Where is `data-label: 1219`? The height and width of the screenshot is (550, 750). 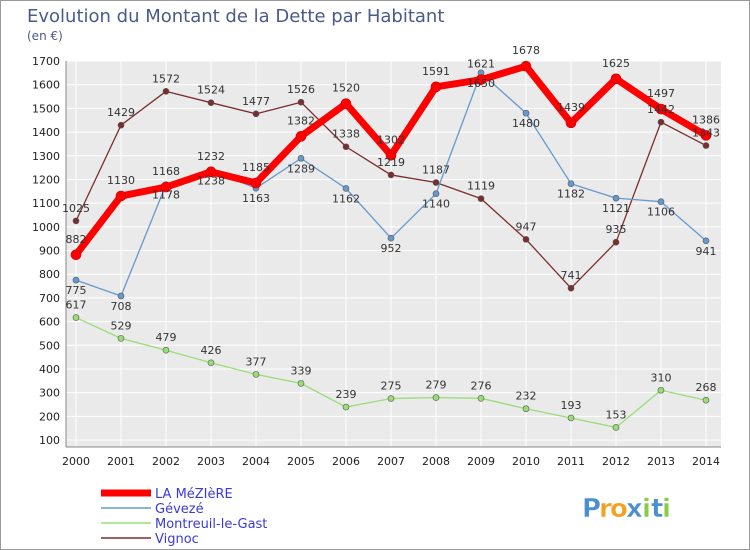 data-label: 1219 is located at coordinates (391, 162).